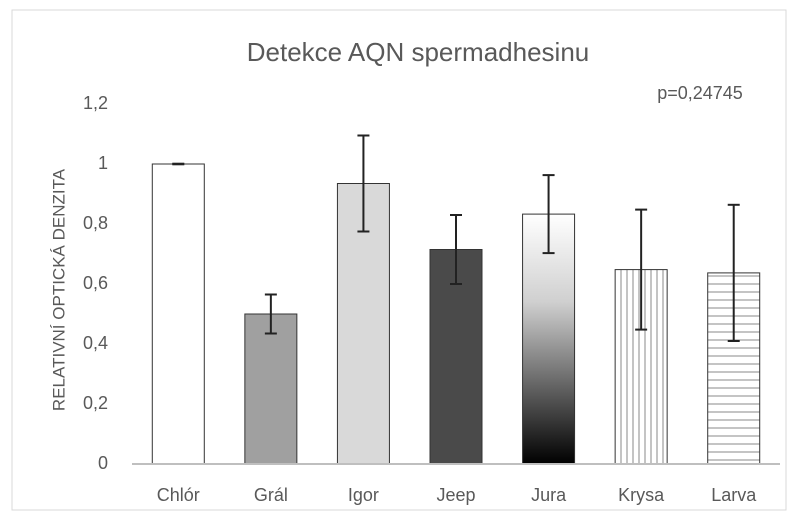  I want to click on y-tick-label: 0,6, so click(95, 283).